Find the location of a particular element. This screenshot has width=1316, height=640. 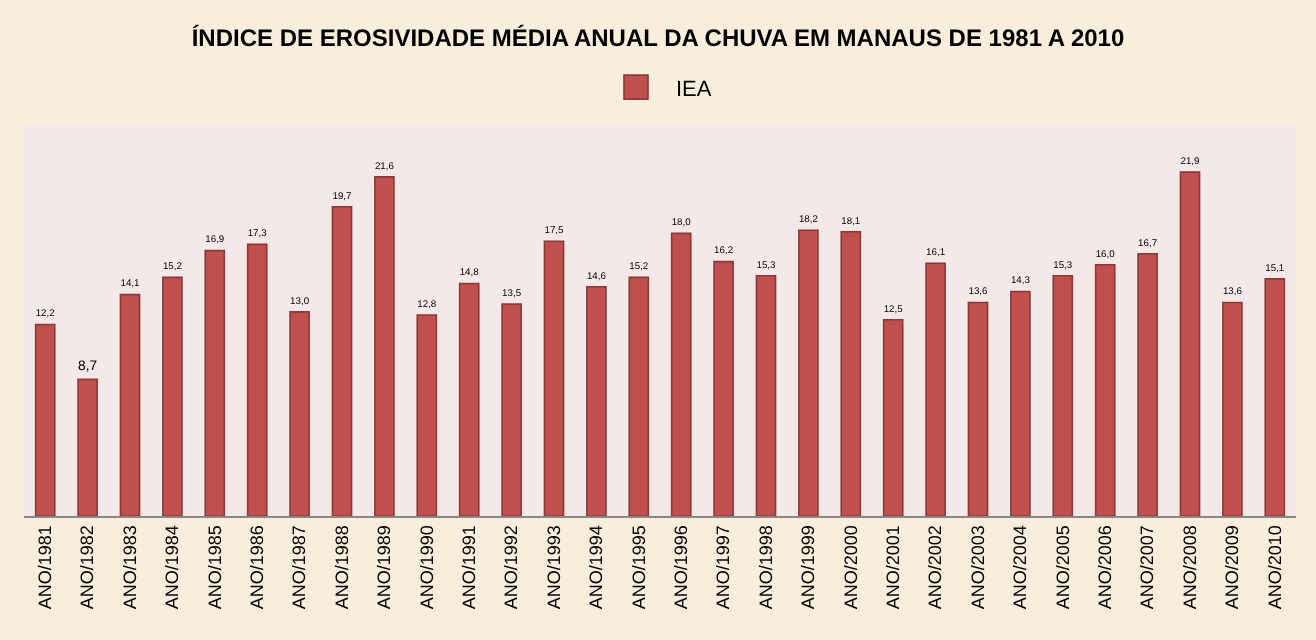

x-tick-label: ANO/1992 is located at coordinates (511, 567).